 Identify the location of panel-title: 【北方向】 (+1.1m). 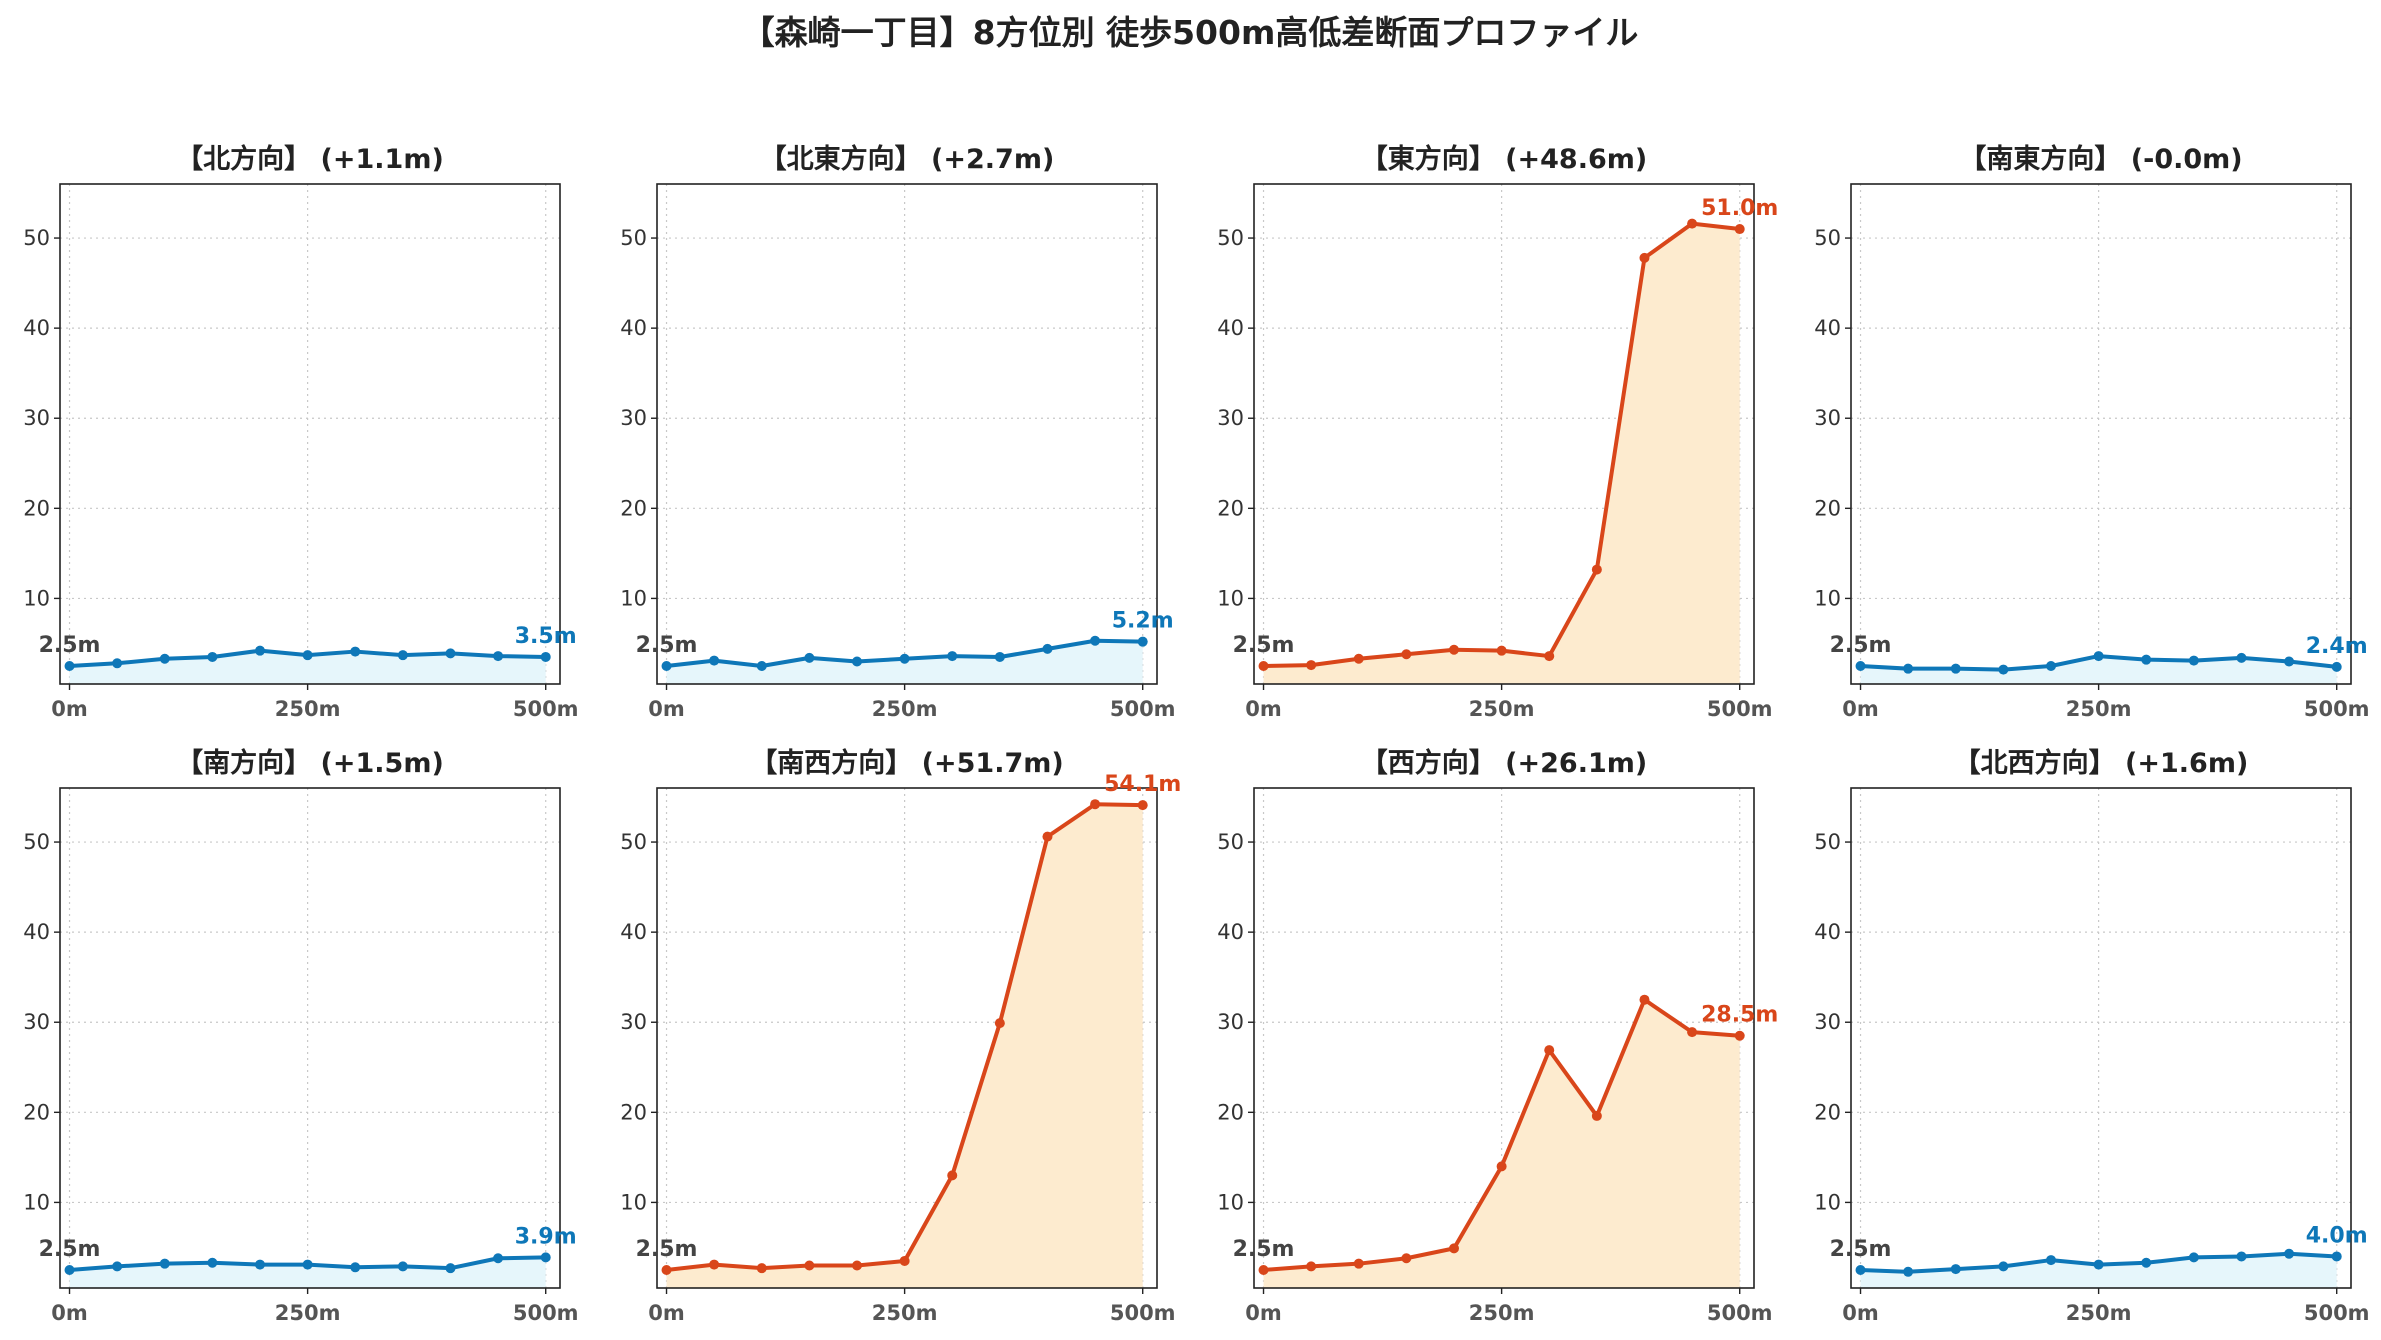
(310, 159).